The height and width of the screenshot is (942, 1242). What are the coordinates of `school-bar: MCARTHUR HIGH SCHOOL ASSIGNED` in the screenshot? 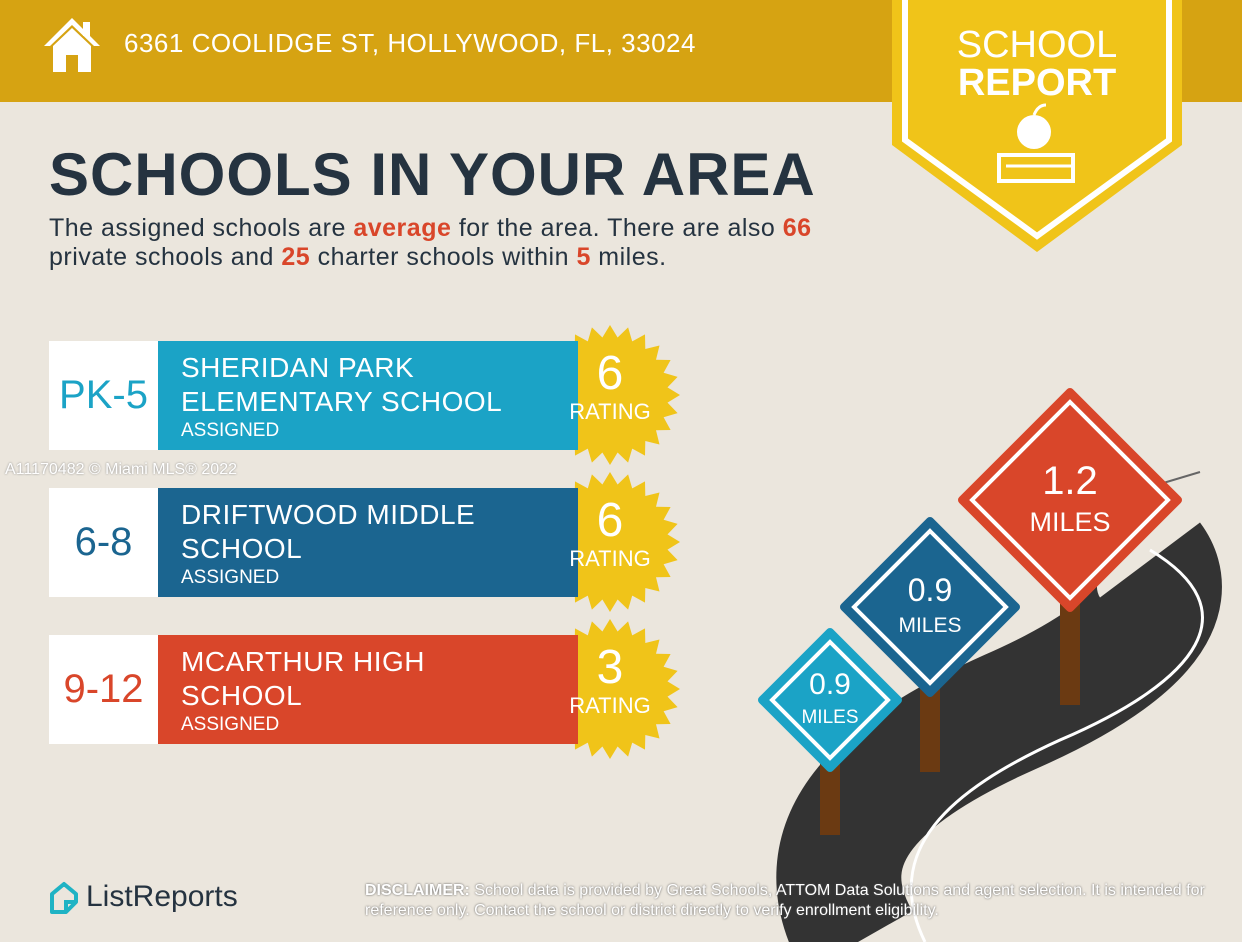 It's located at (368, 689).